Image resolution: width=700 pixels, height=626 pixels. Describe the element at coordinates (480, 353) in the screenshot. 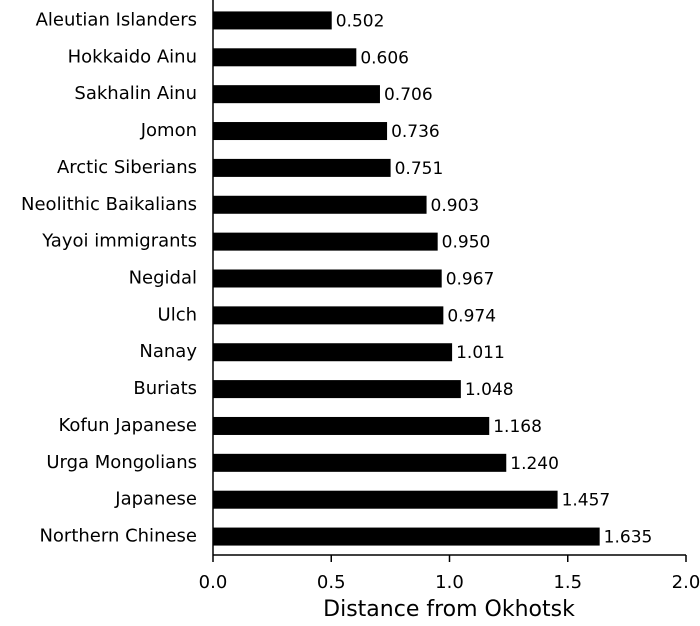

I see `value-label: 1.011` at that location.